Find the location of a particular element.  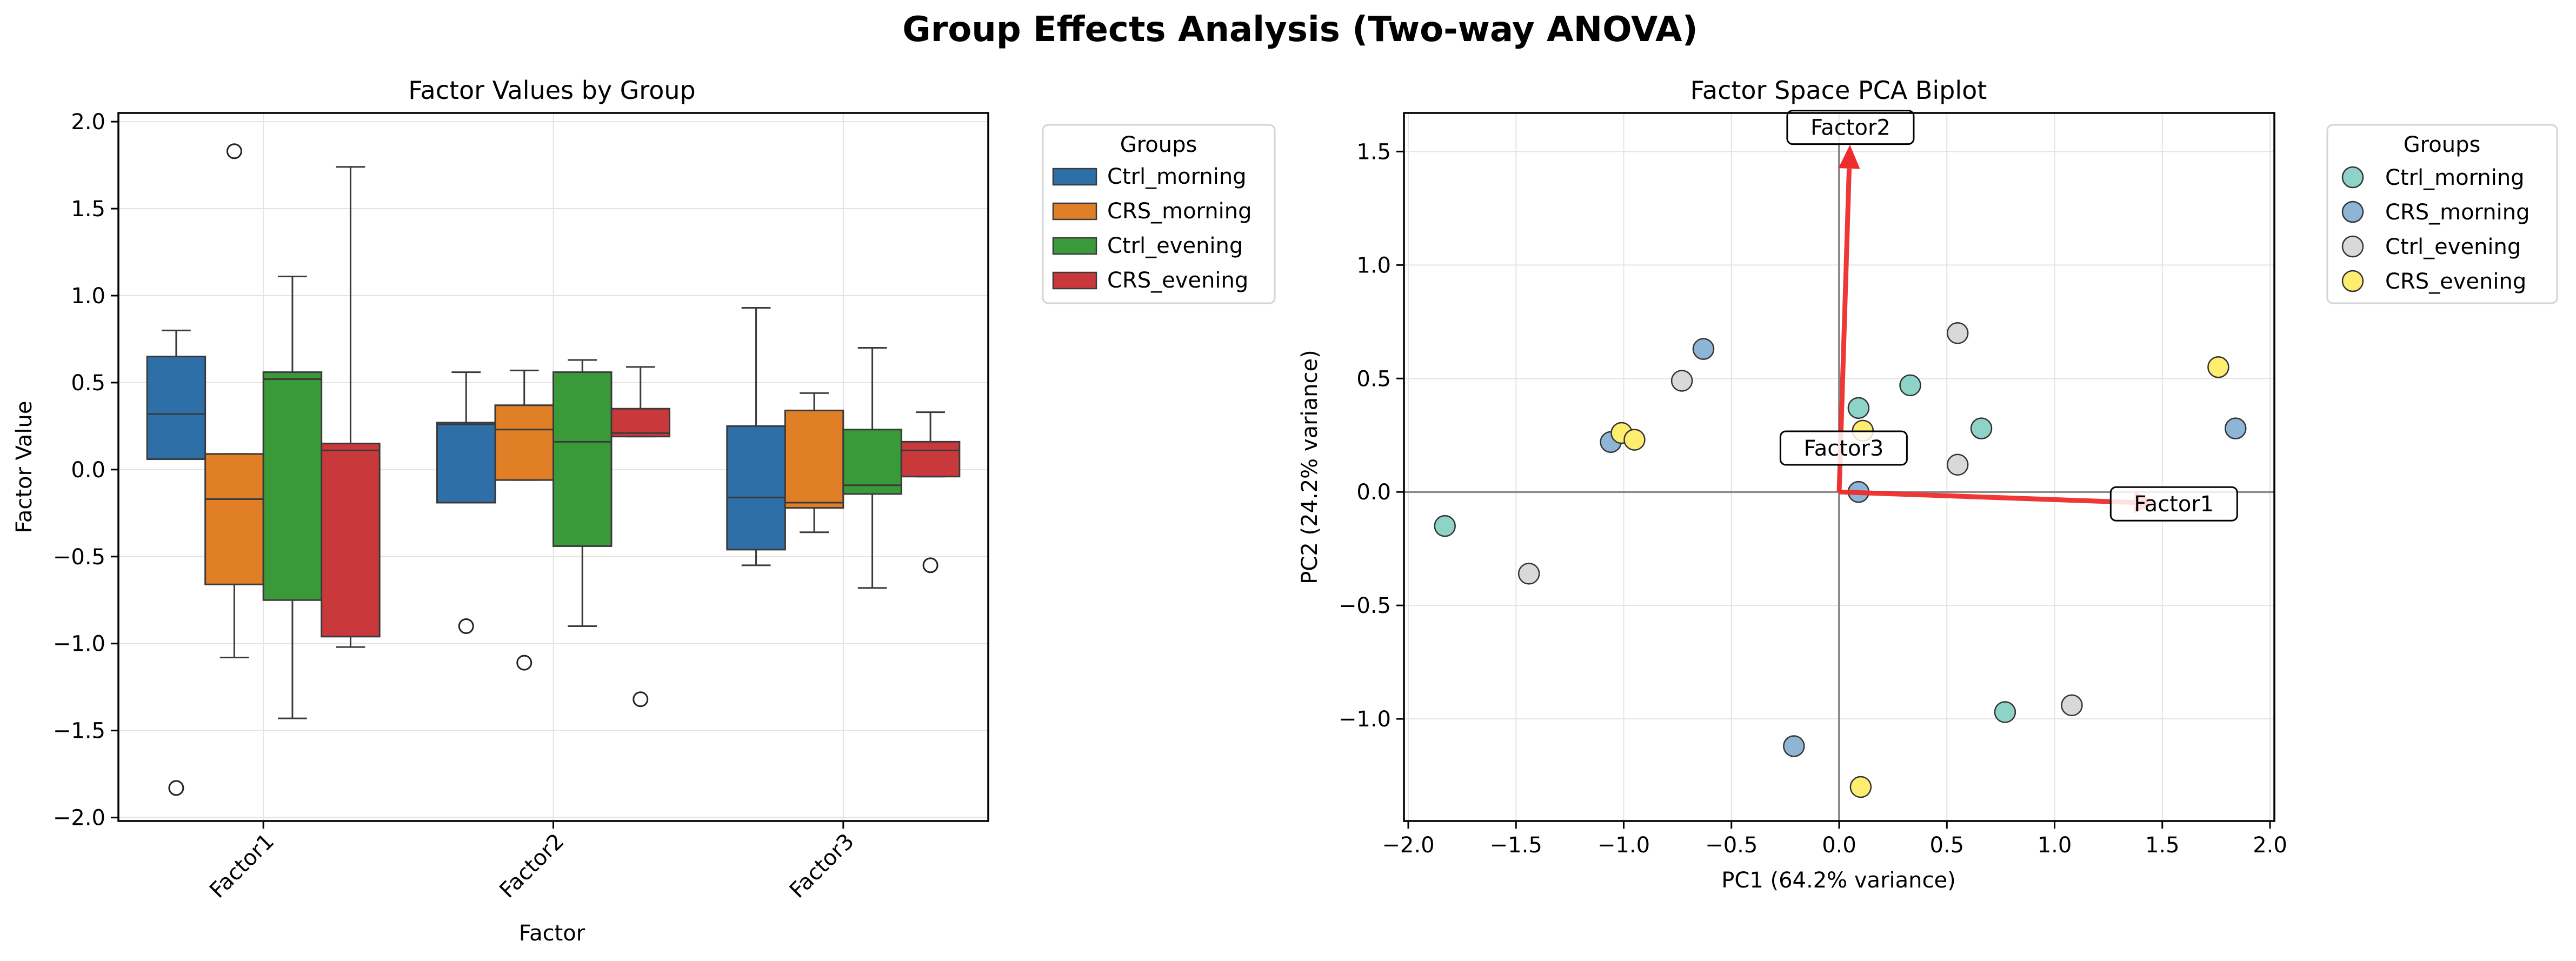

y-tick-label: 2.0 is located at coordinates (88, 123).